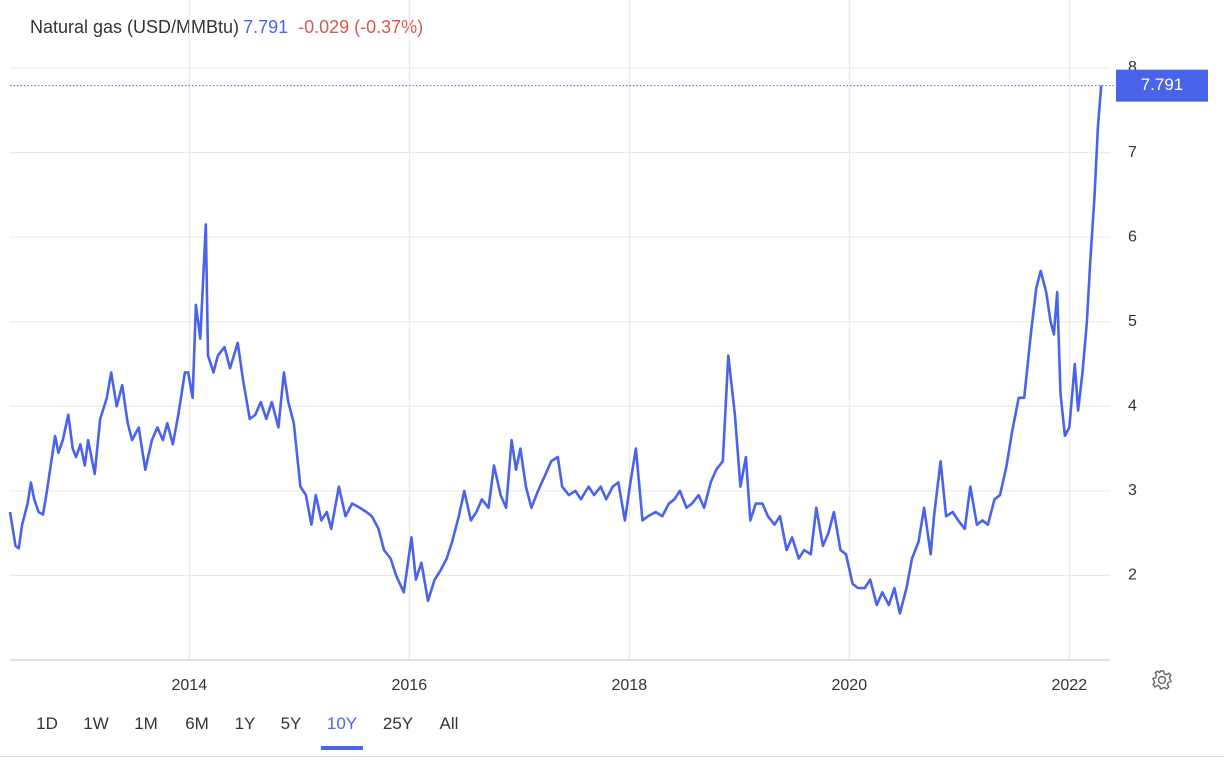  I want to click on settings-icon, so click(1162, 680).